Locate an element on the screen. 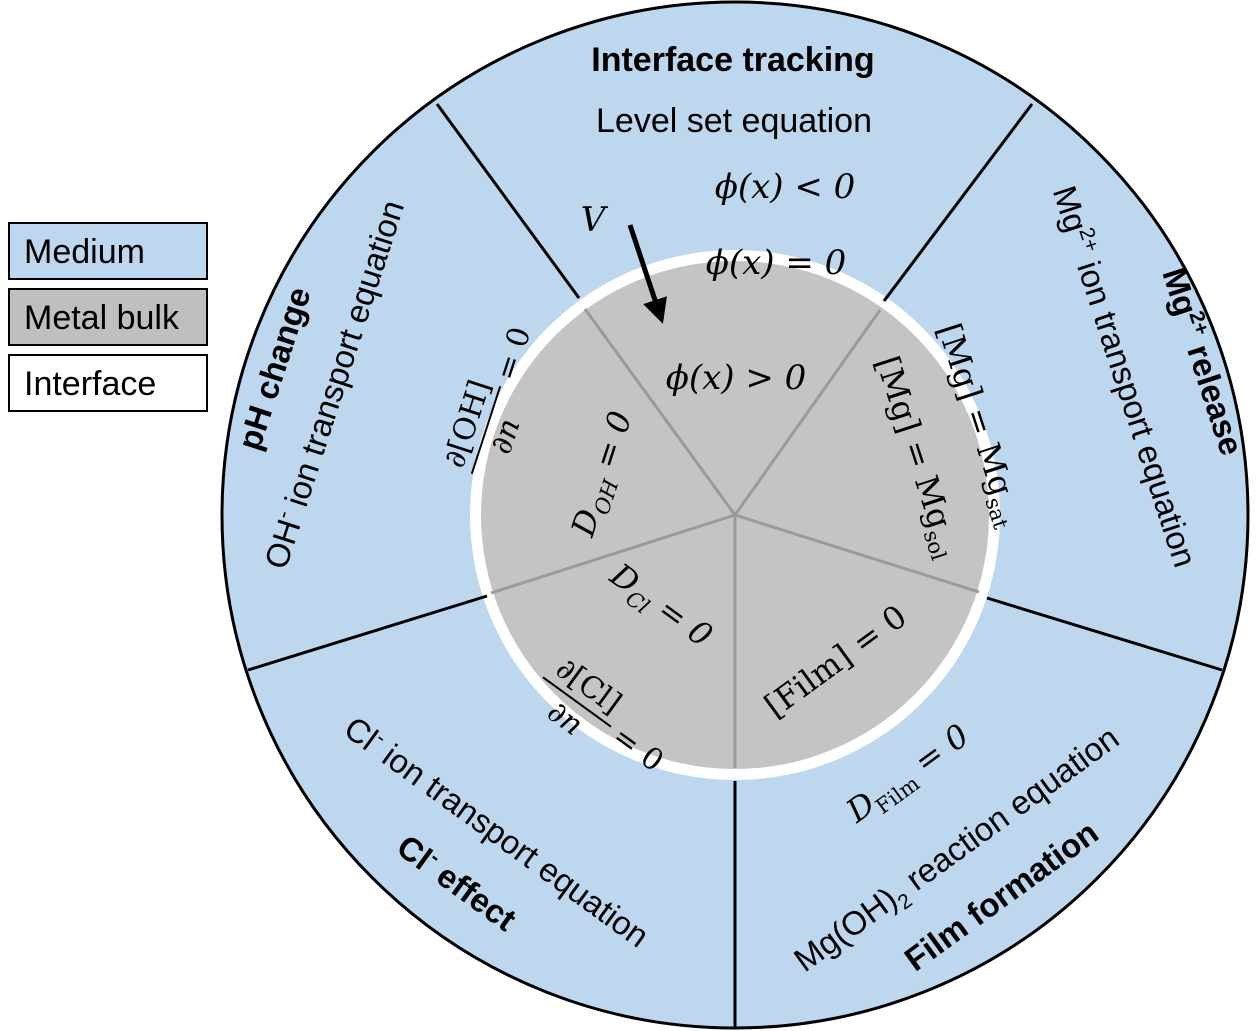 The width and height of the screenshot is (1257, 1031). legend-interface-label: Interface is located at coordinates (90, 384).